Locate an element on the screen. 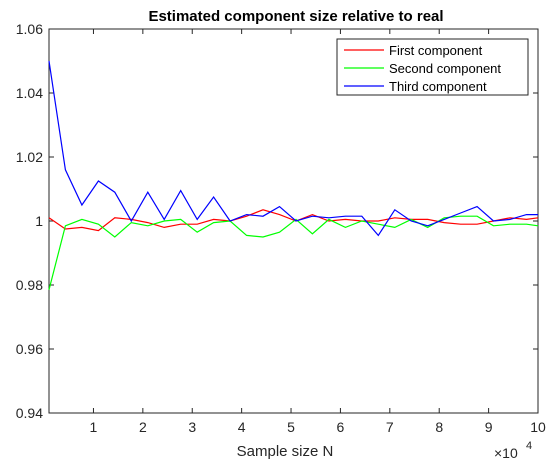 This screenshot has height=466, width=550. legend-label-2: Second component is located at coordinates (445, 68).